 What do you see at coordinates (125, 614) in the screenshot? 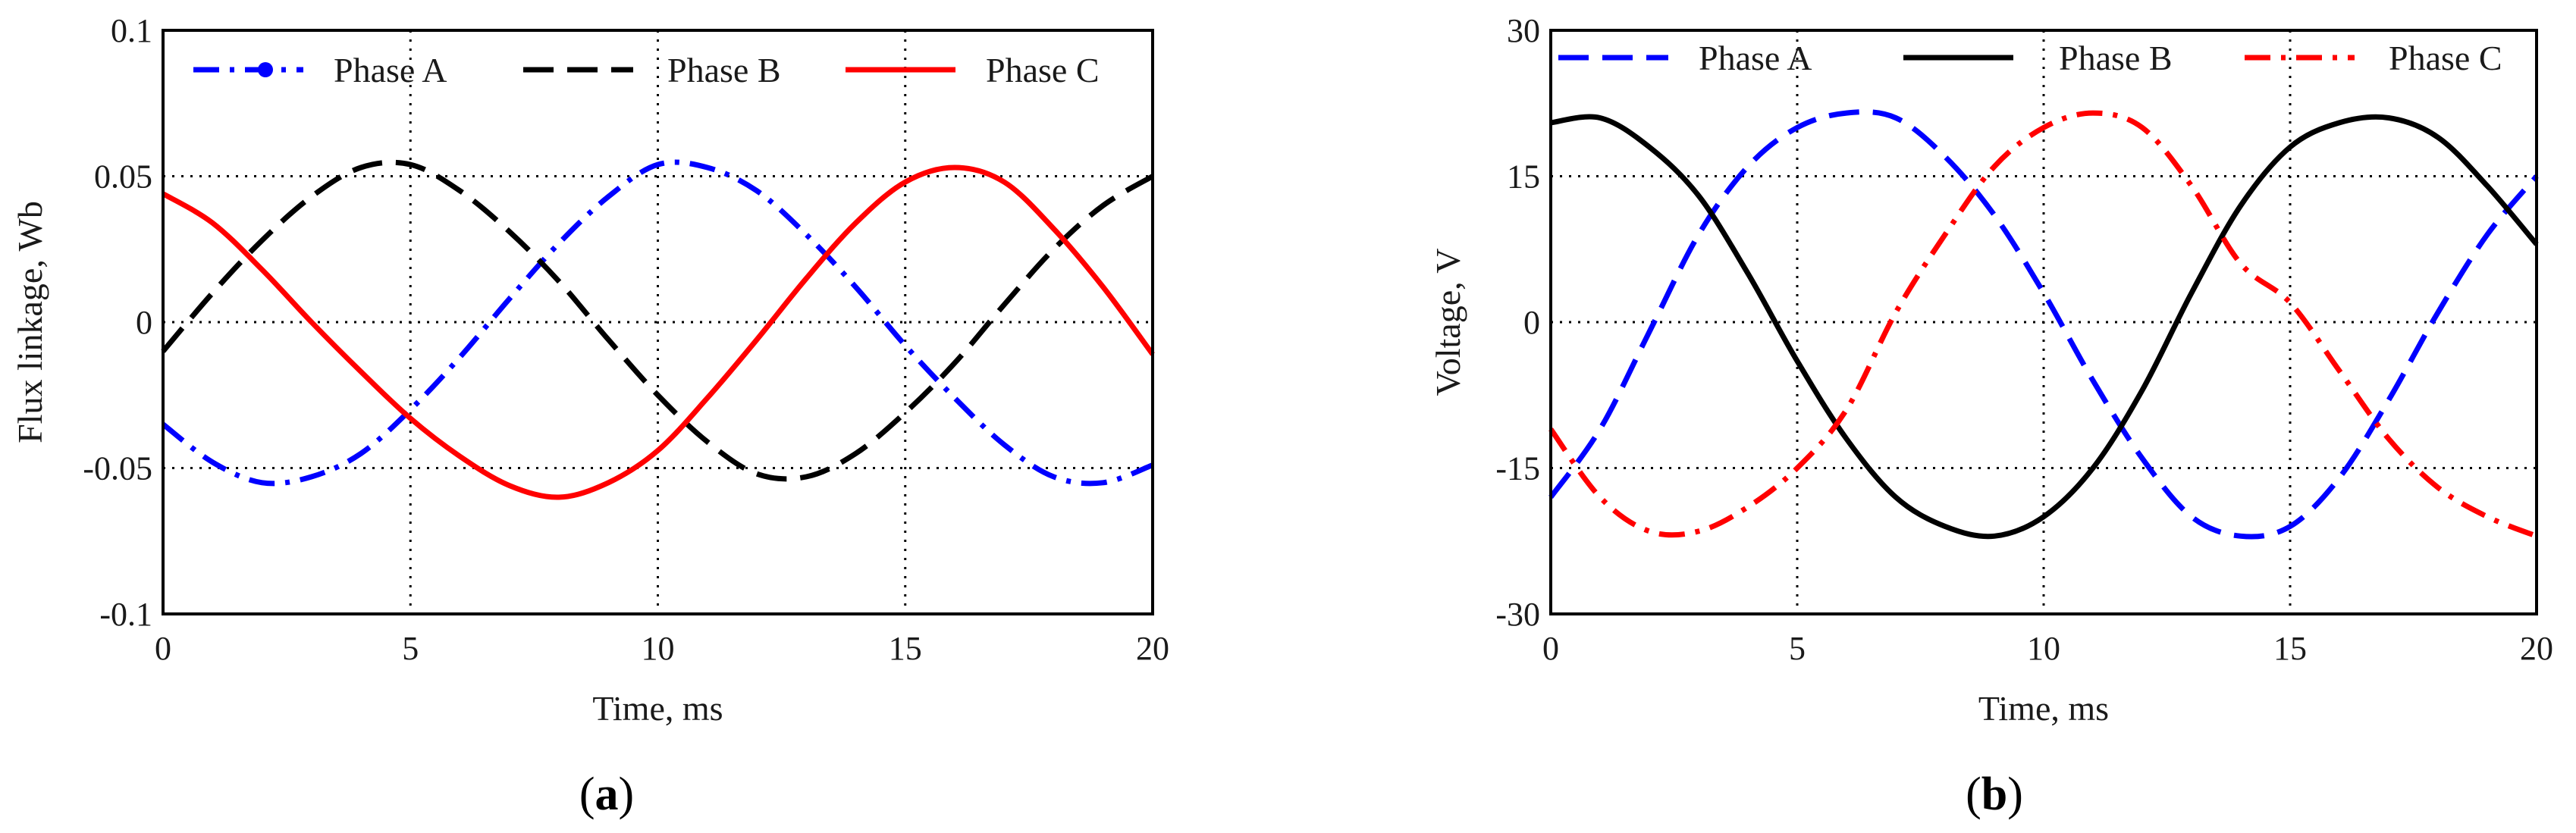
I see `y-tick-label: -0.1` at bounding box center [125, 614].